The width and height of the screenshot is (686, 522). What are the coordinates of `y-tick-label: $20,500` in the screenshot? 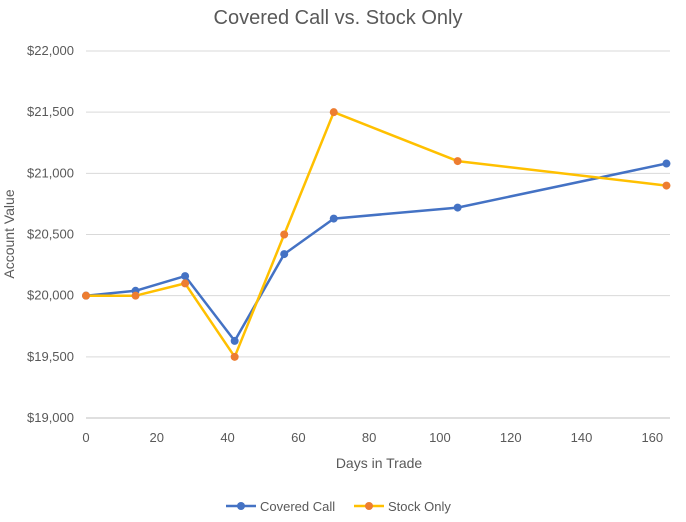 It's located at (50, 234).